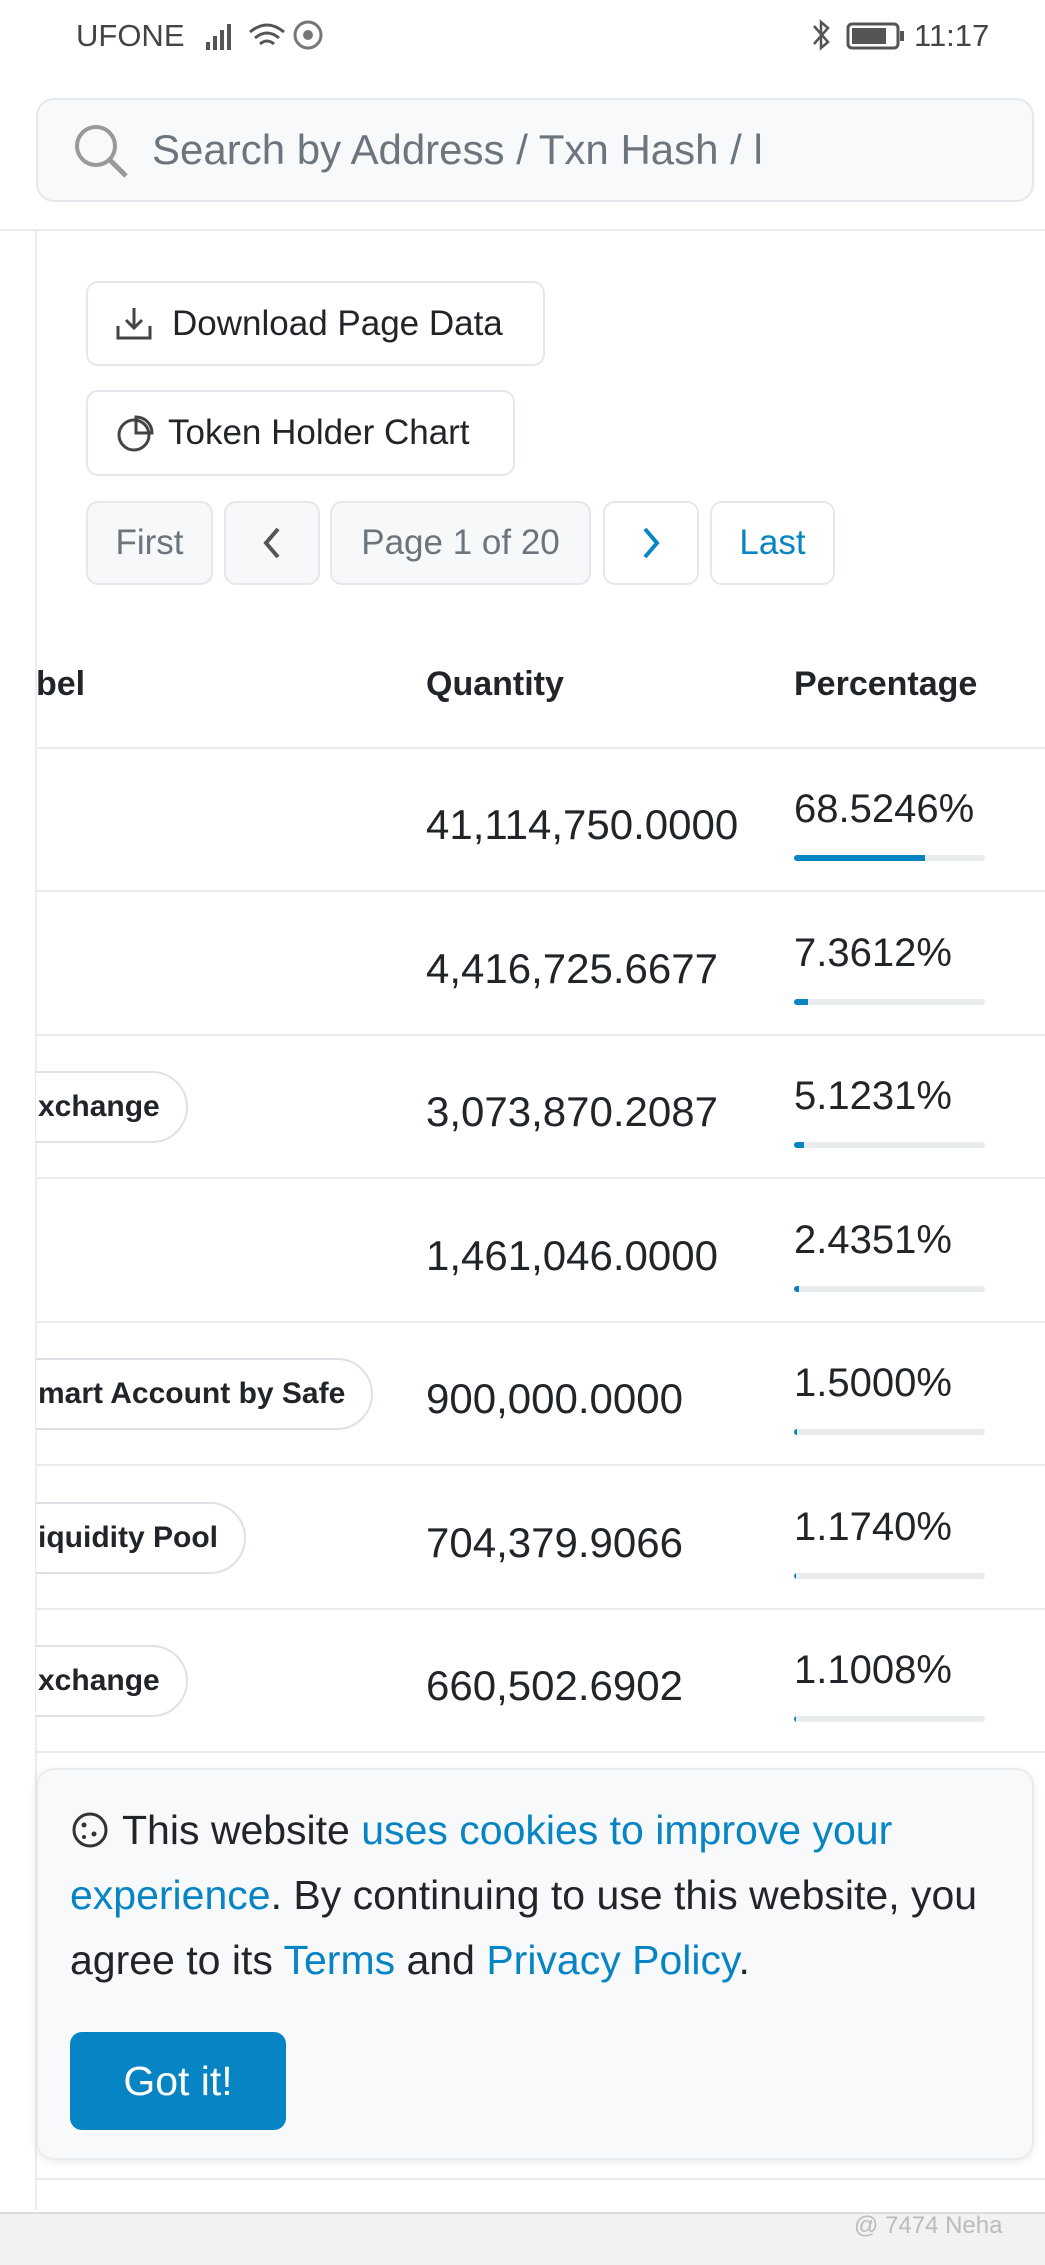 This screenshot has height=2265, width=1045. What do you see at coordinates (572, 968) in the screenshot?
I see `quantity: 4,416,725.6677` at bounding box center [572, 968].